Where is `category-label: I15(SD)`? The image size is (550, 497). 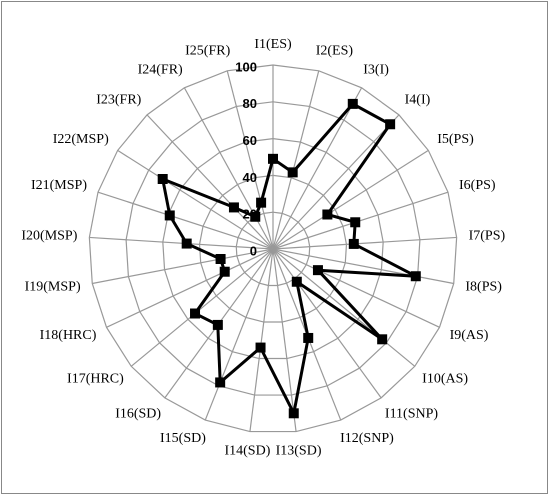
category-label: I15(SD) is located at coordinates (183, 438).